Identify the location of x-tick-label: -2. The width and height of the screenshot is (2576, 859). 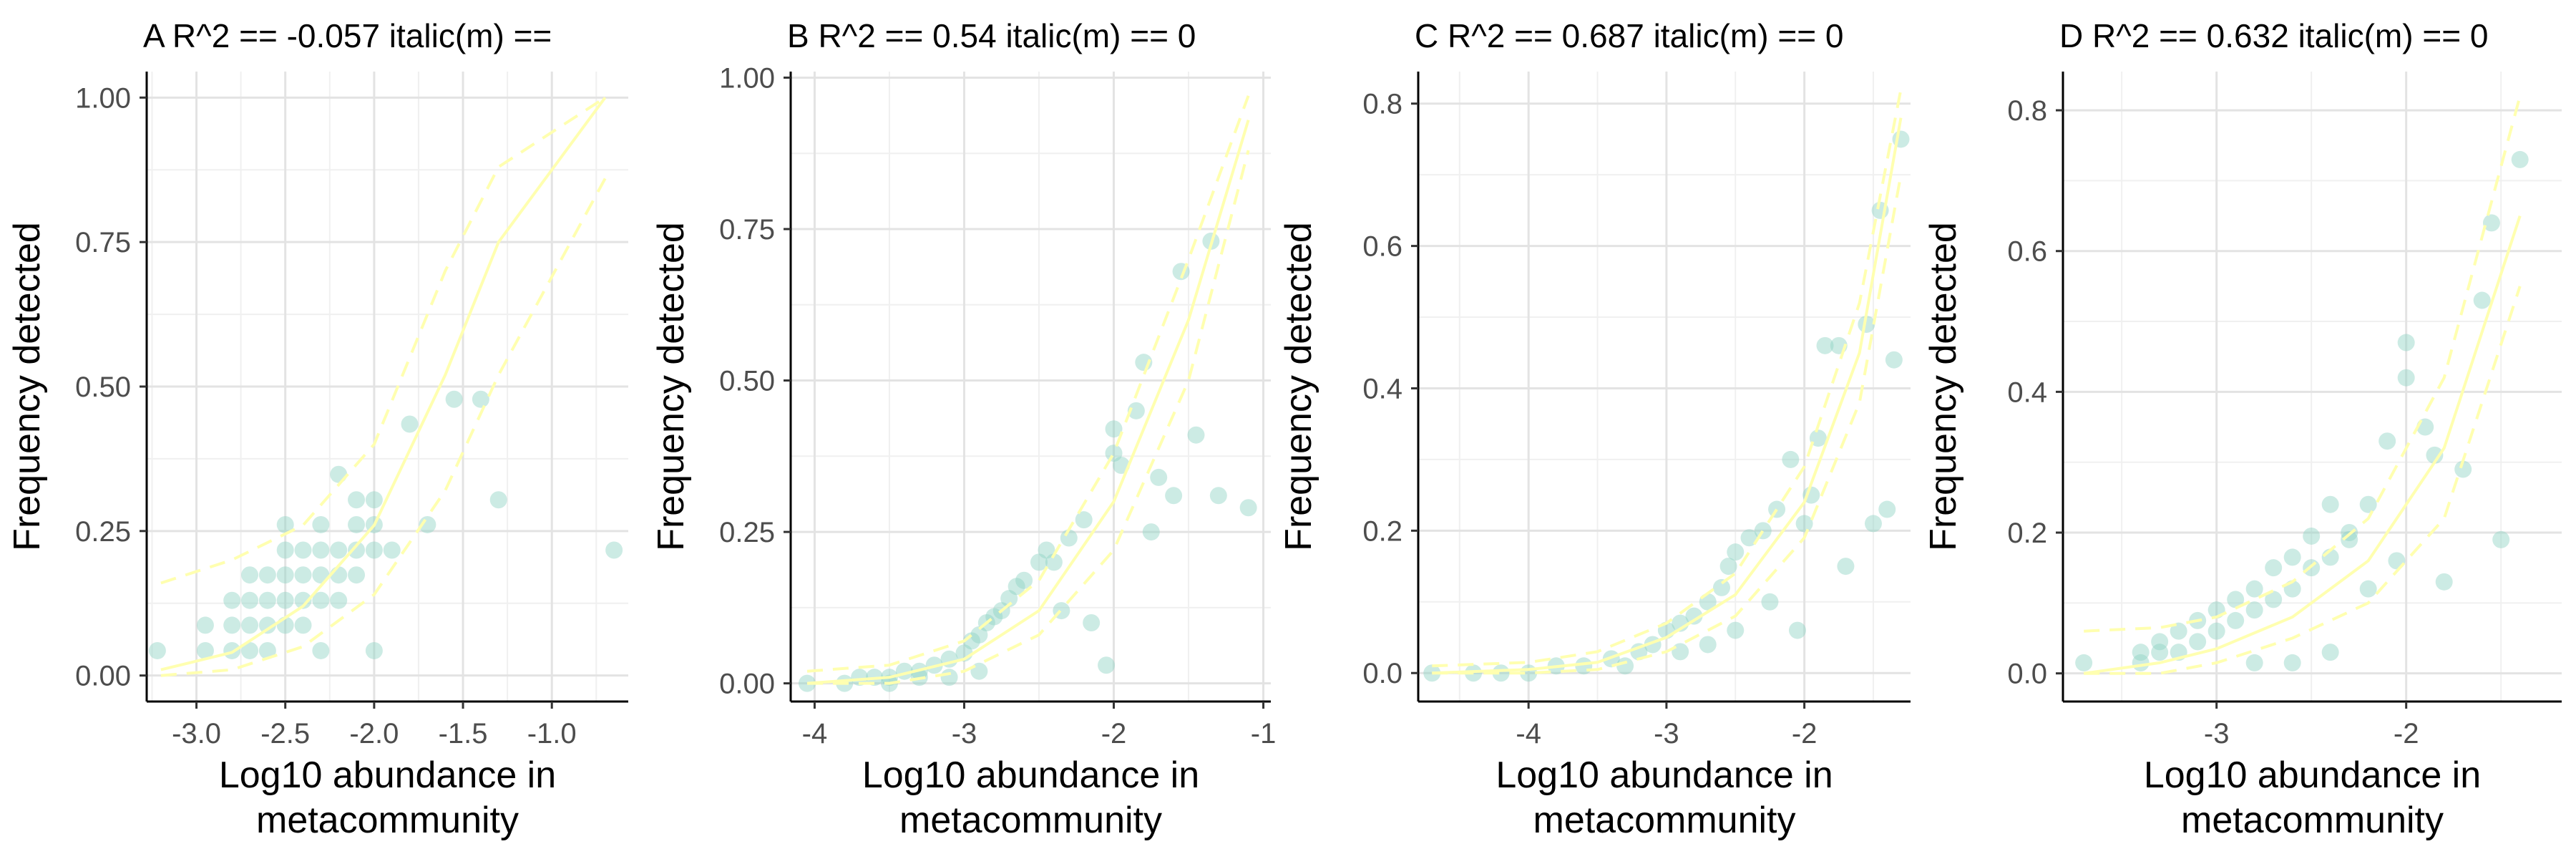
(2406, 733).